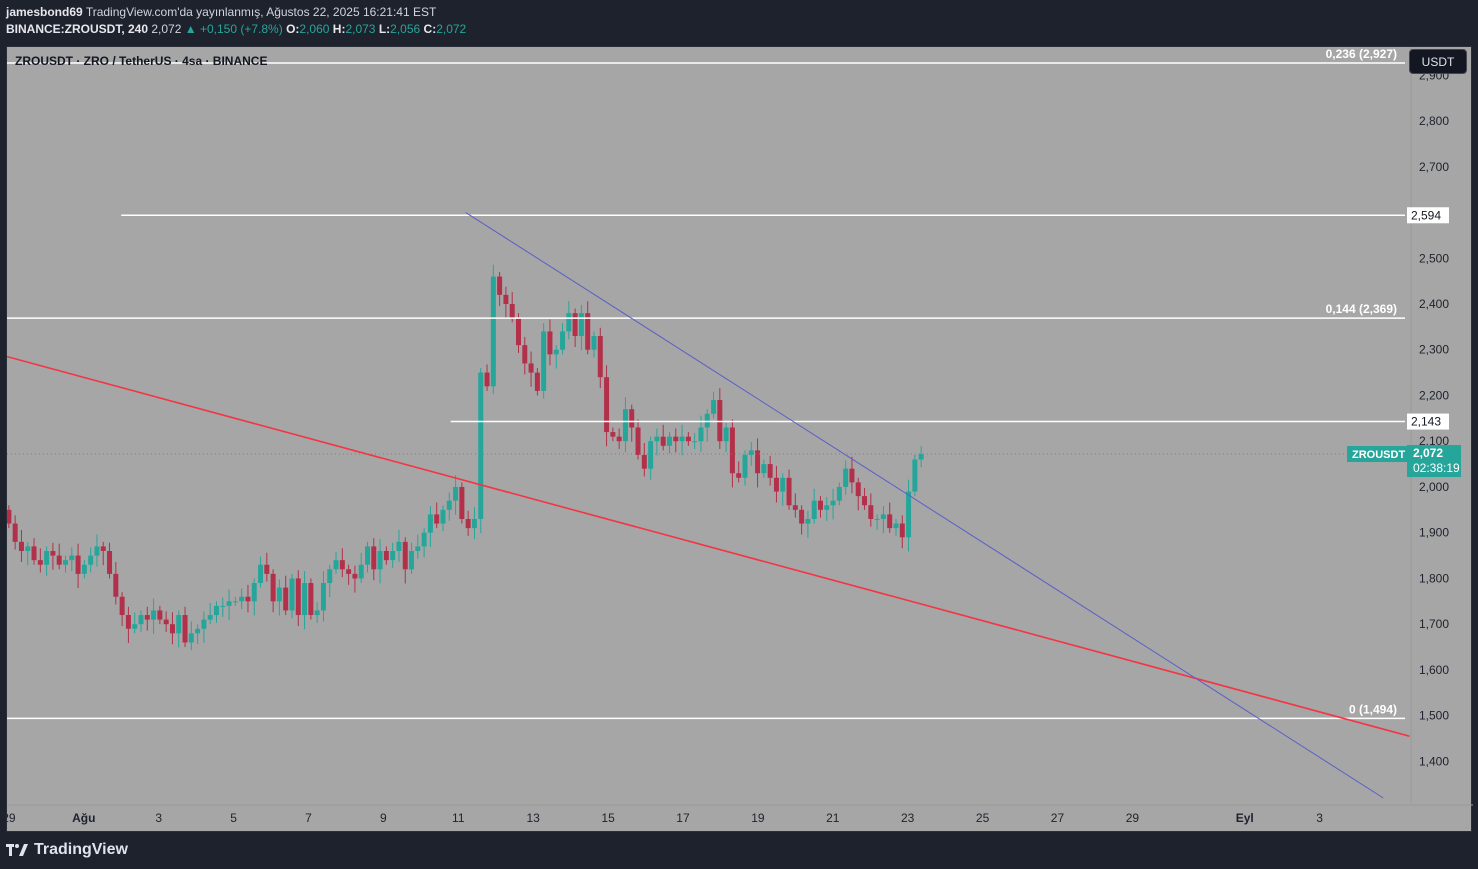 The image size is (1478, 869). What do you see at coordinates (1426, 215) in the screenshot?
I see `level-price-label: 2,594` at bounding box center [1426, 215].